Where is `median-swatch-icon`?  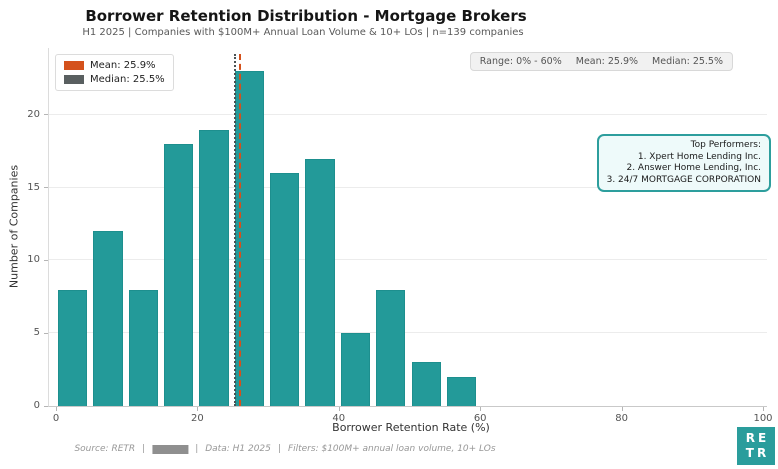 median-swatch-icon is located at coordinates (74, 79).